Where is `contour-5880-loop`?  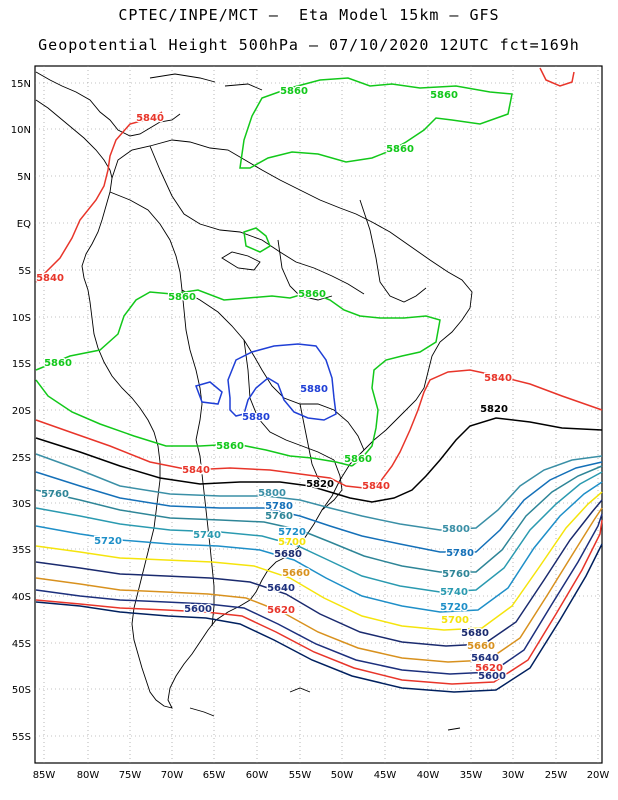 contour-5880-loop is located at coordinates (282, 382).